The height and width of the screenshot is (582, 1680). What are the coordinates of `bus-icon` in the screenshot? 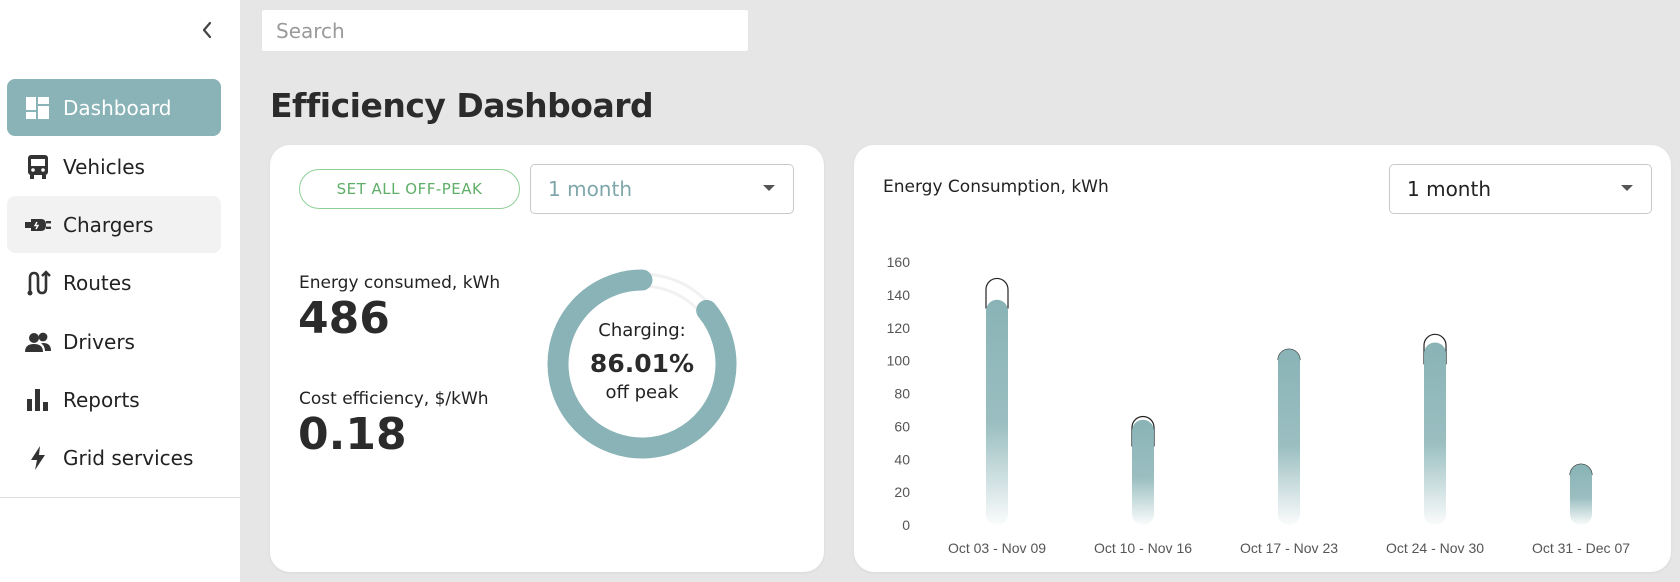 It's located at (38, 167).